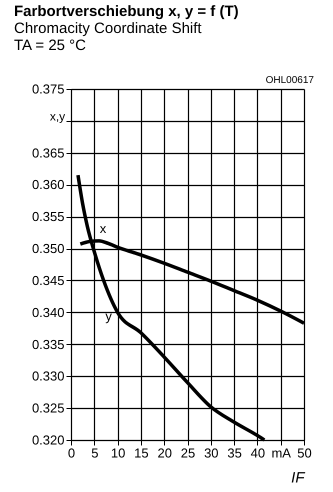 This screenshot has height=492, width=333. What do you see at coordinates (234, 453) in the screenshot?
I see `x-tick-label: 35` at bounding box center [234, 453].